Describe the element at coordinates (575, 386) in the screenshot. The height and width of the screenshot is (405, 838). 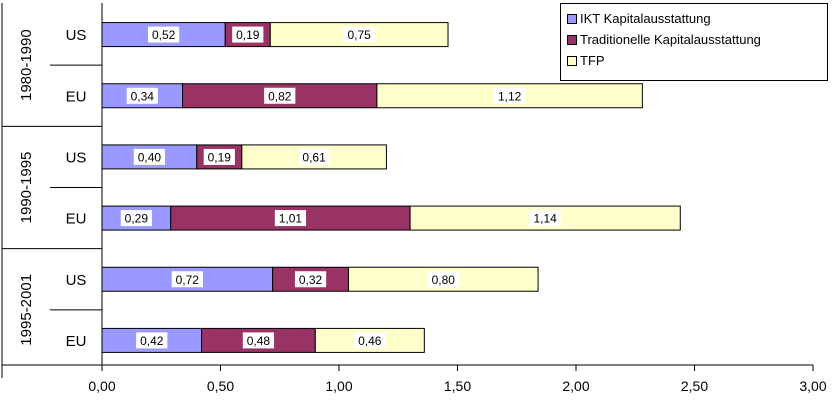
I see `x-tick-label: 2,00` at that location.